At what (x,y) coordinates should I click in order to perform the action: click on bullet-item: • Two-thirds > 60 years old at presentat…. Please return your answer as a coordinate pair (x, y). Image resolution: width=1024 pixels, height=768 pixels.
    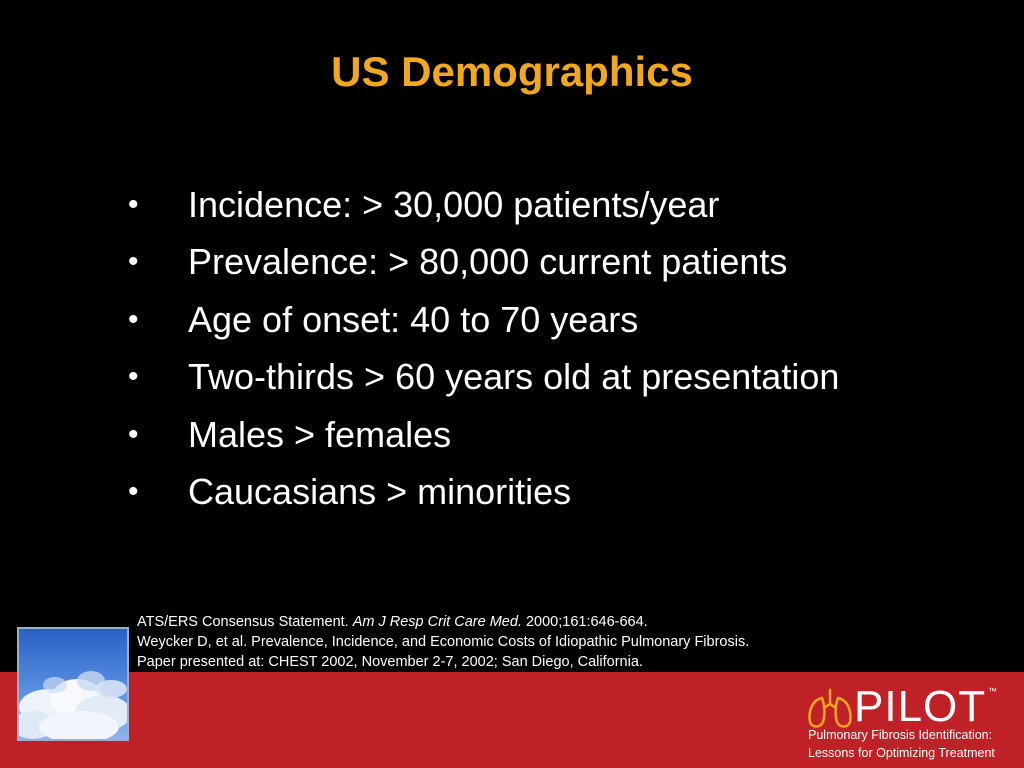
    Looking at the image, I should click on (483, 378).